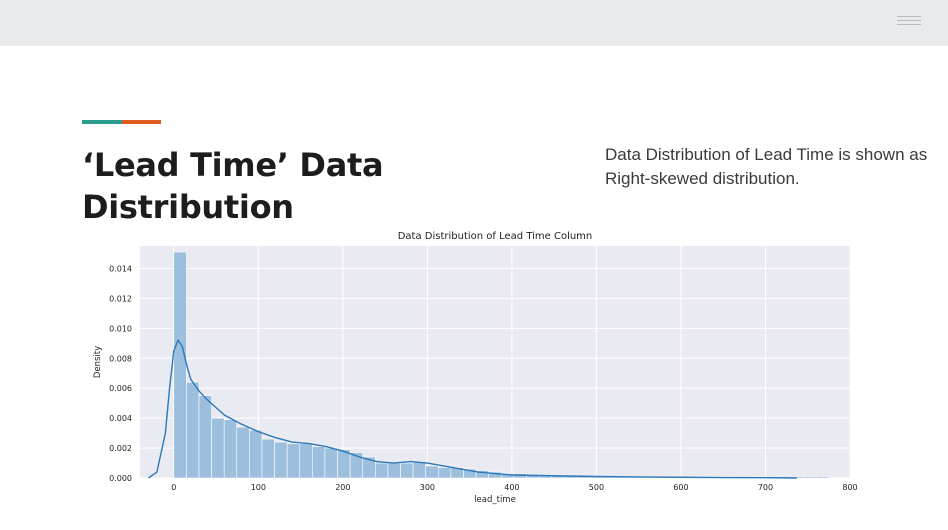 This screenshot has width=948, height=530. Describe the element at coordinates (120, 388) in the screenshot. I see `y-tick-label: 0.006` at that location.